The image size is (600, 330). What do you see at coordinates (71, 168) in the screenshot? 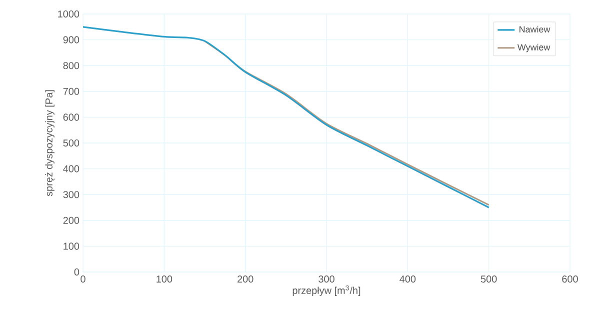
I see `y-tick-label: 400` at bounding box center [71, 168].